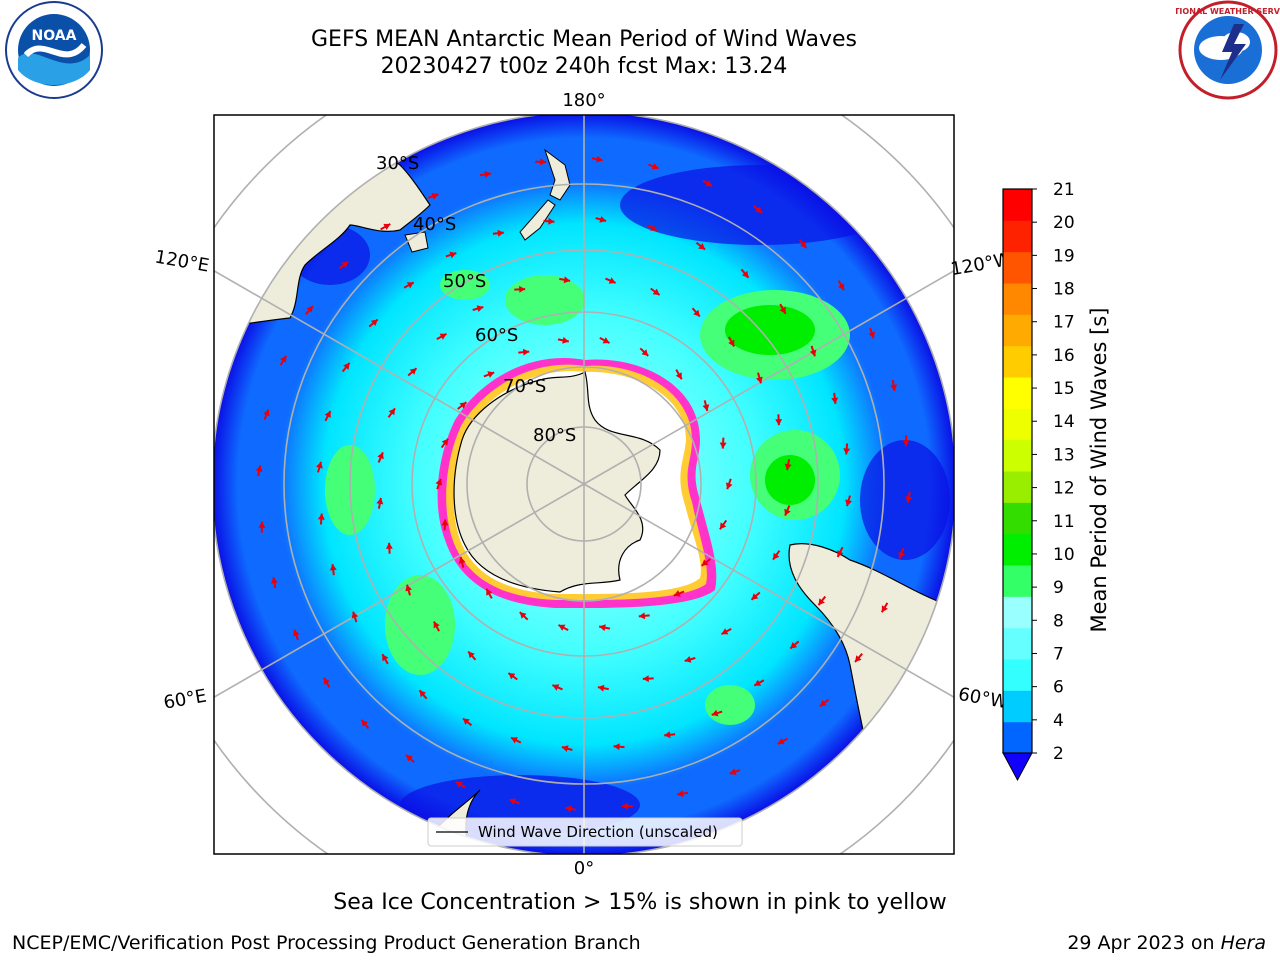  I want to click on colorbar-tick-label: 14, so click(1064, 422).